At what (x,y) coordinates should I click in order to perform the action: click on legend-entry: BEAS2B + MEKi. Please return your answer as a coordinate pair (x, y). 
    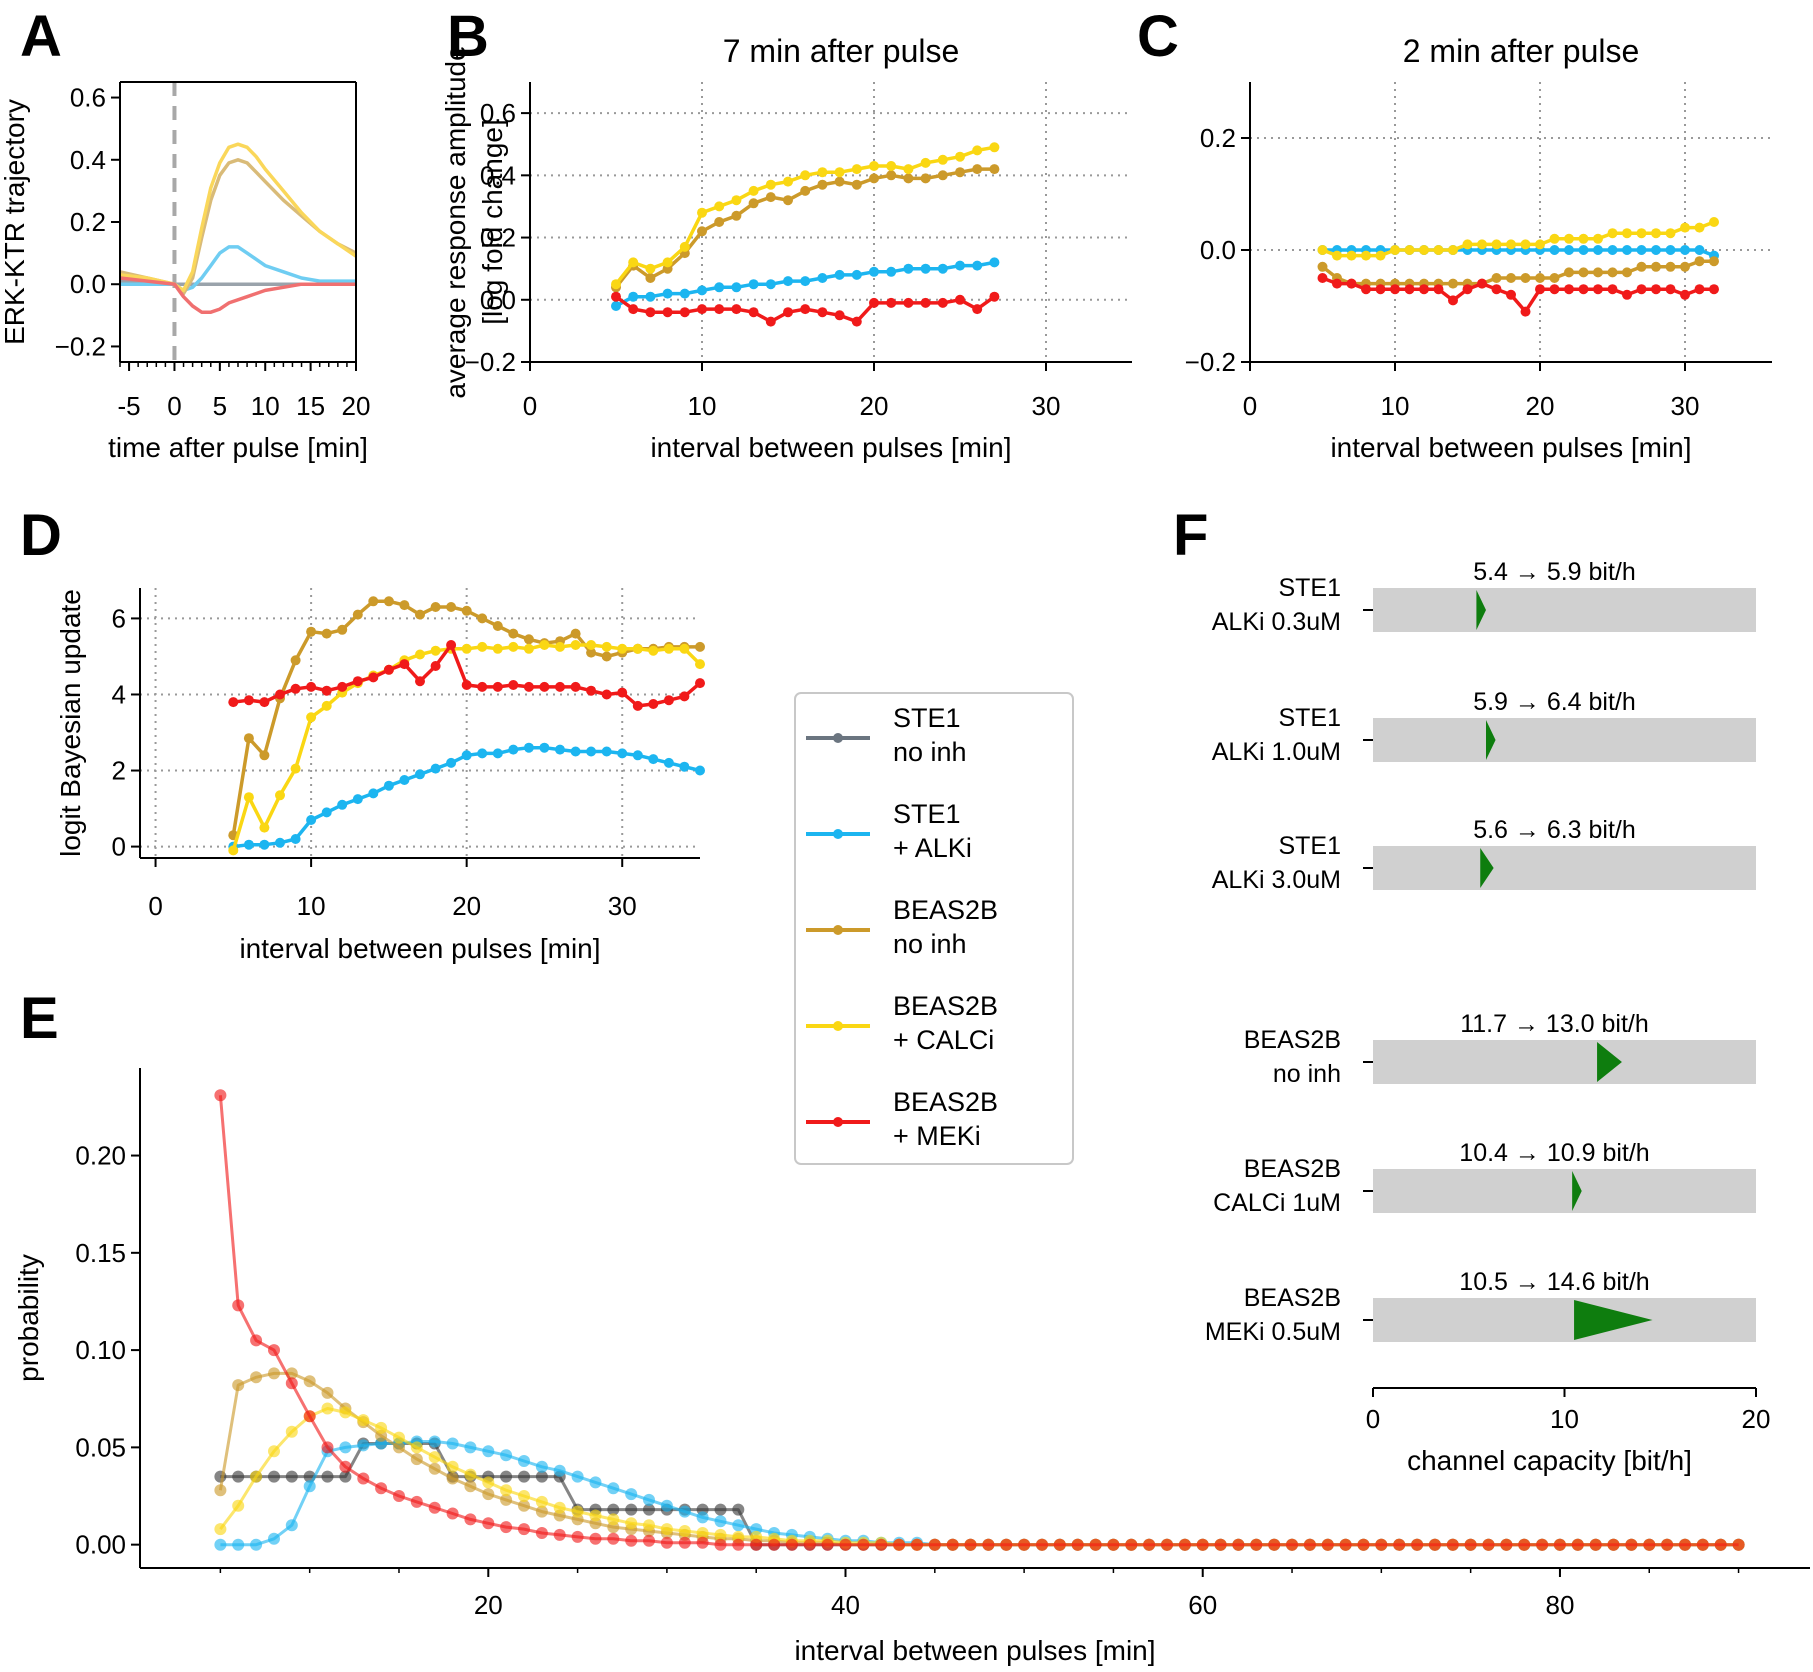
    Looking at the image, I should click on (902, 1119).